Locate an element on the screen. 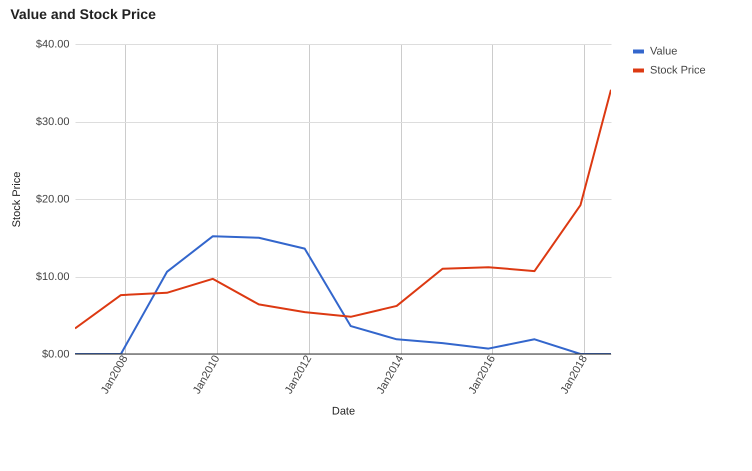 This screenshot has height=471, width=752. y-tick-label: $40.00 is located at coordinates (53, 44).